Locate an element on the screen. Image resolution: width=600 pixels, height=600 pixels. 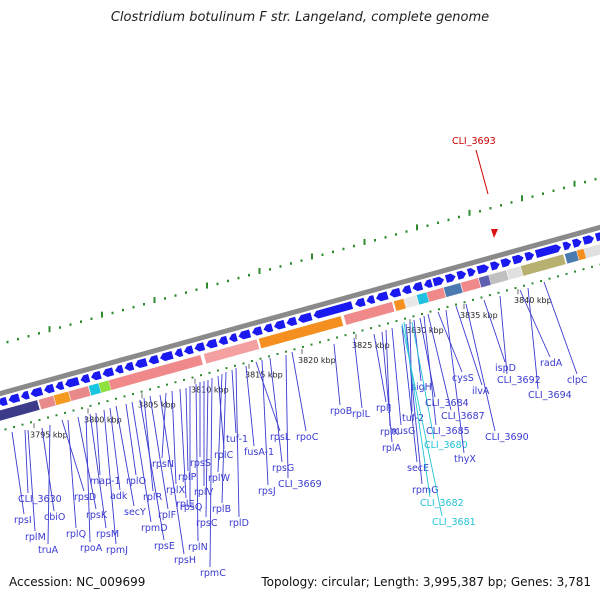
gene-label: rplM is located at coordinates (35, 537).